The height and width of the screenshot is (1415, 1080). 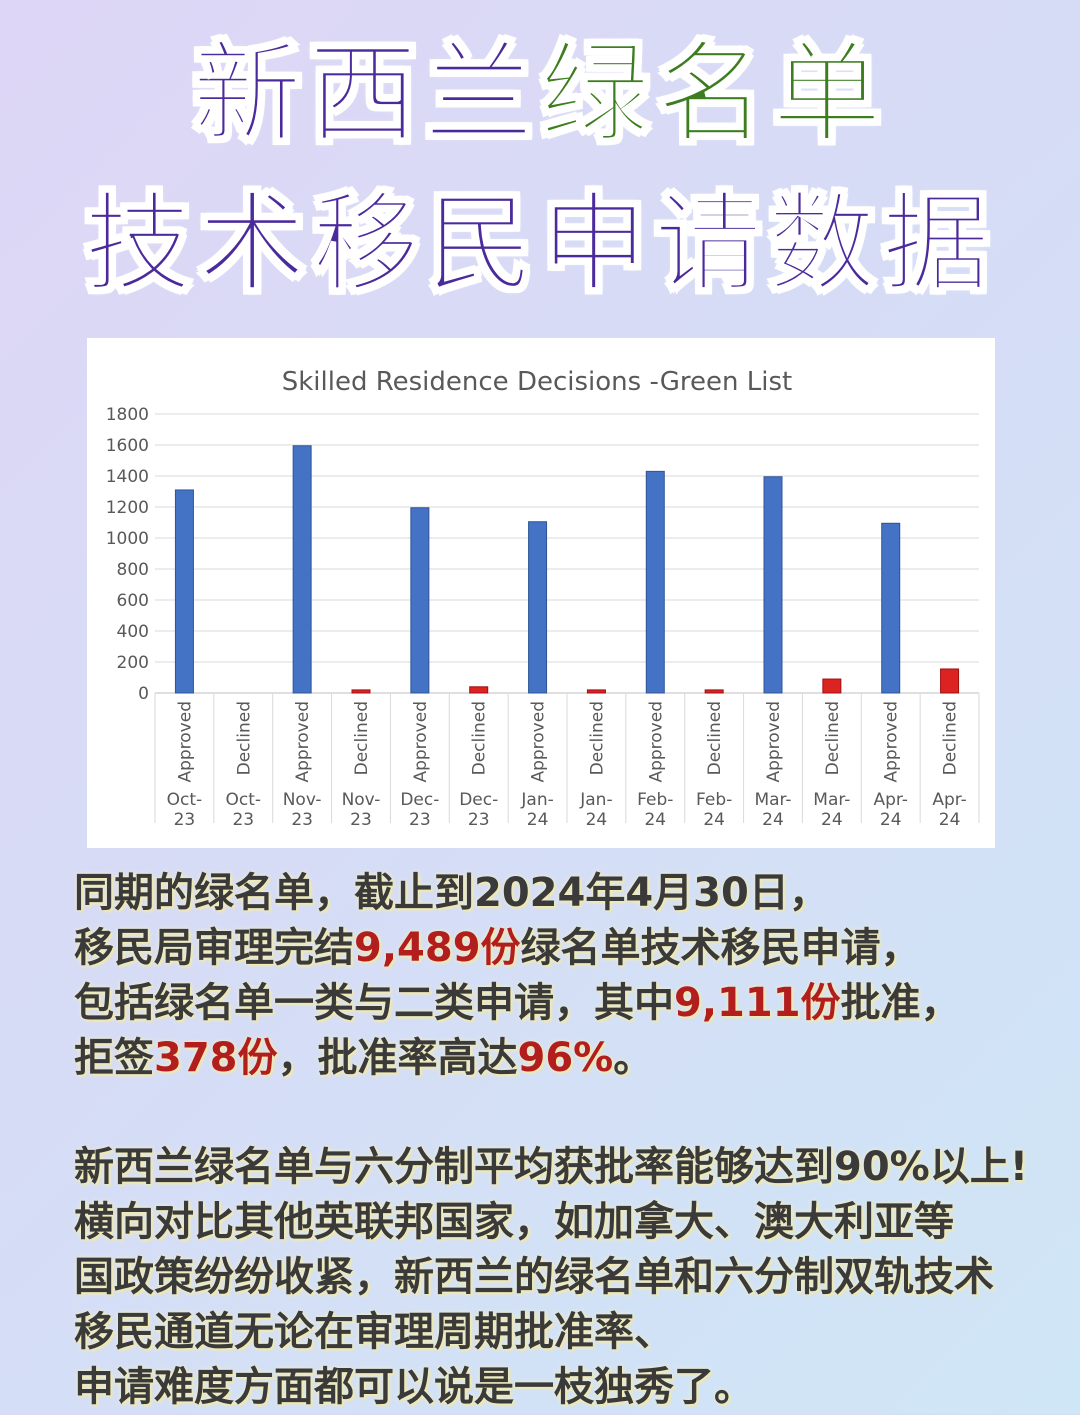 I want to click on y-tick-label: 1600, so click(x=127, y=446).